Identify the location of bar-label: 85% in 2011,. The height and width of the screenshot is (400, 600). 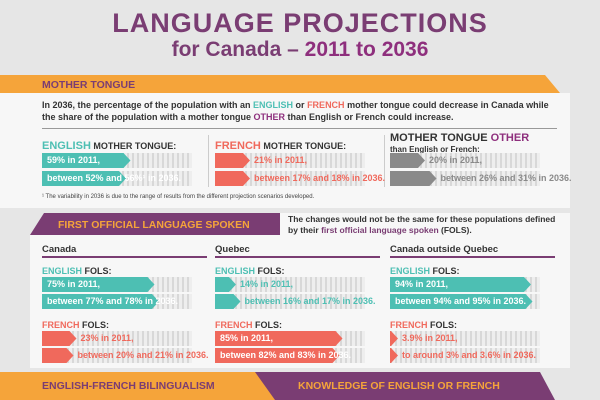
(247, 338).